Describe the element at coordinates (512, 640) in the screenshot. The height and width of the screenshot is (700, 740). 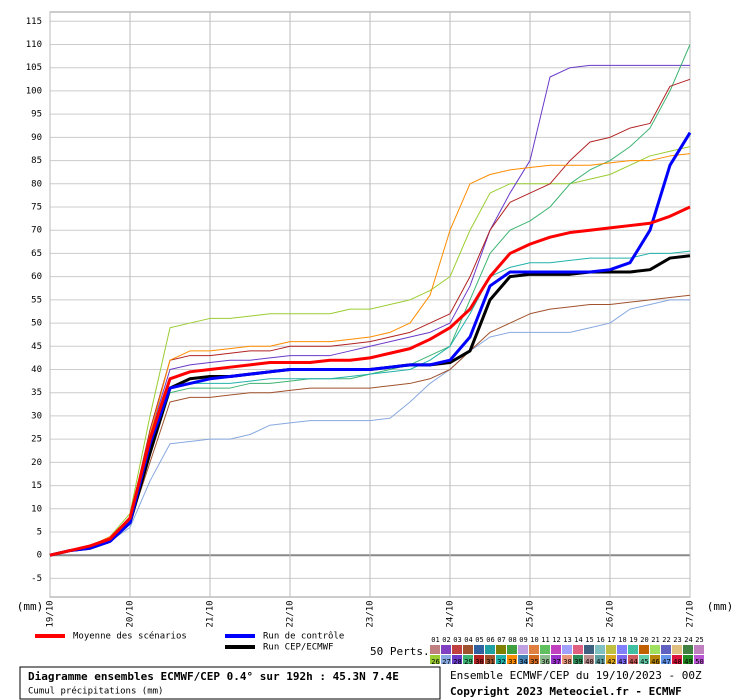
I see `member-label: 08` at that location.